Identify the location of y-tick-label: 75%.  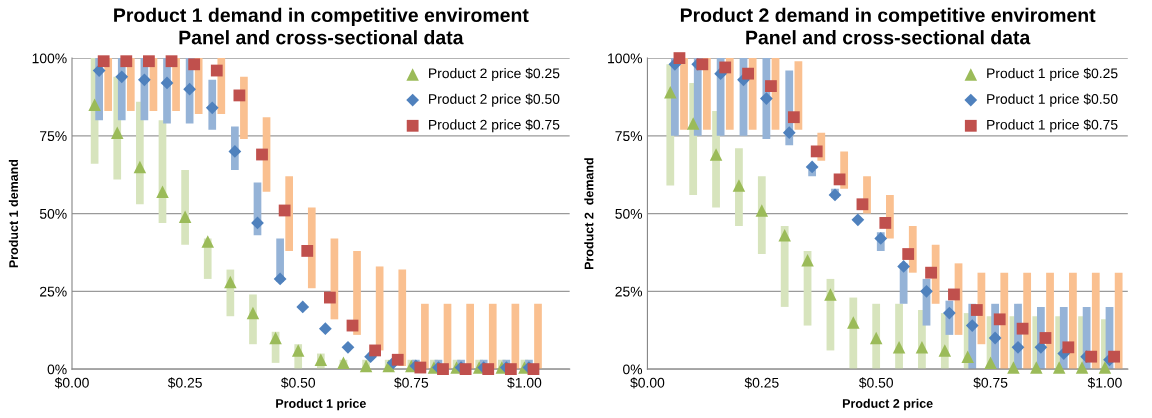
(53, 136).